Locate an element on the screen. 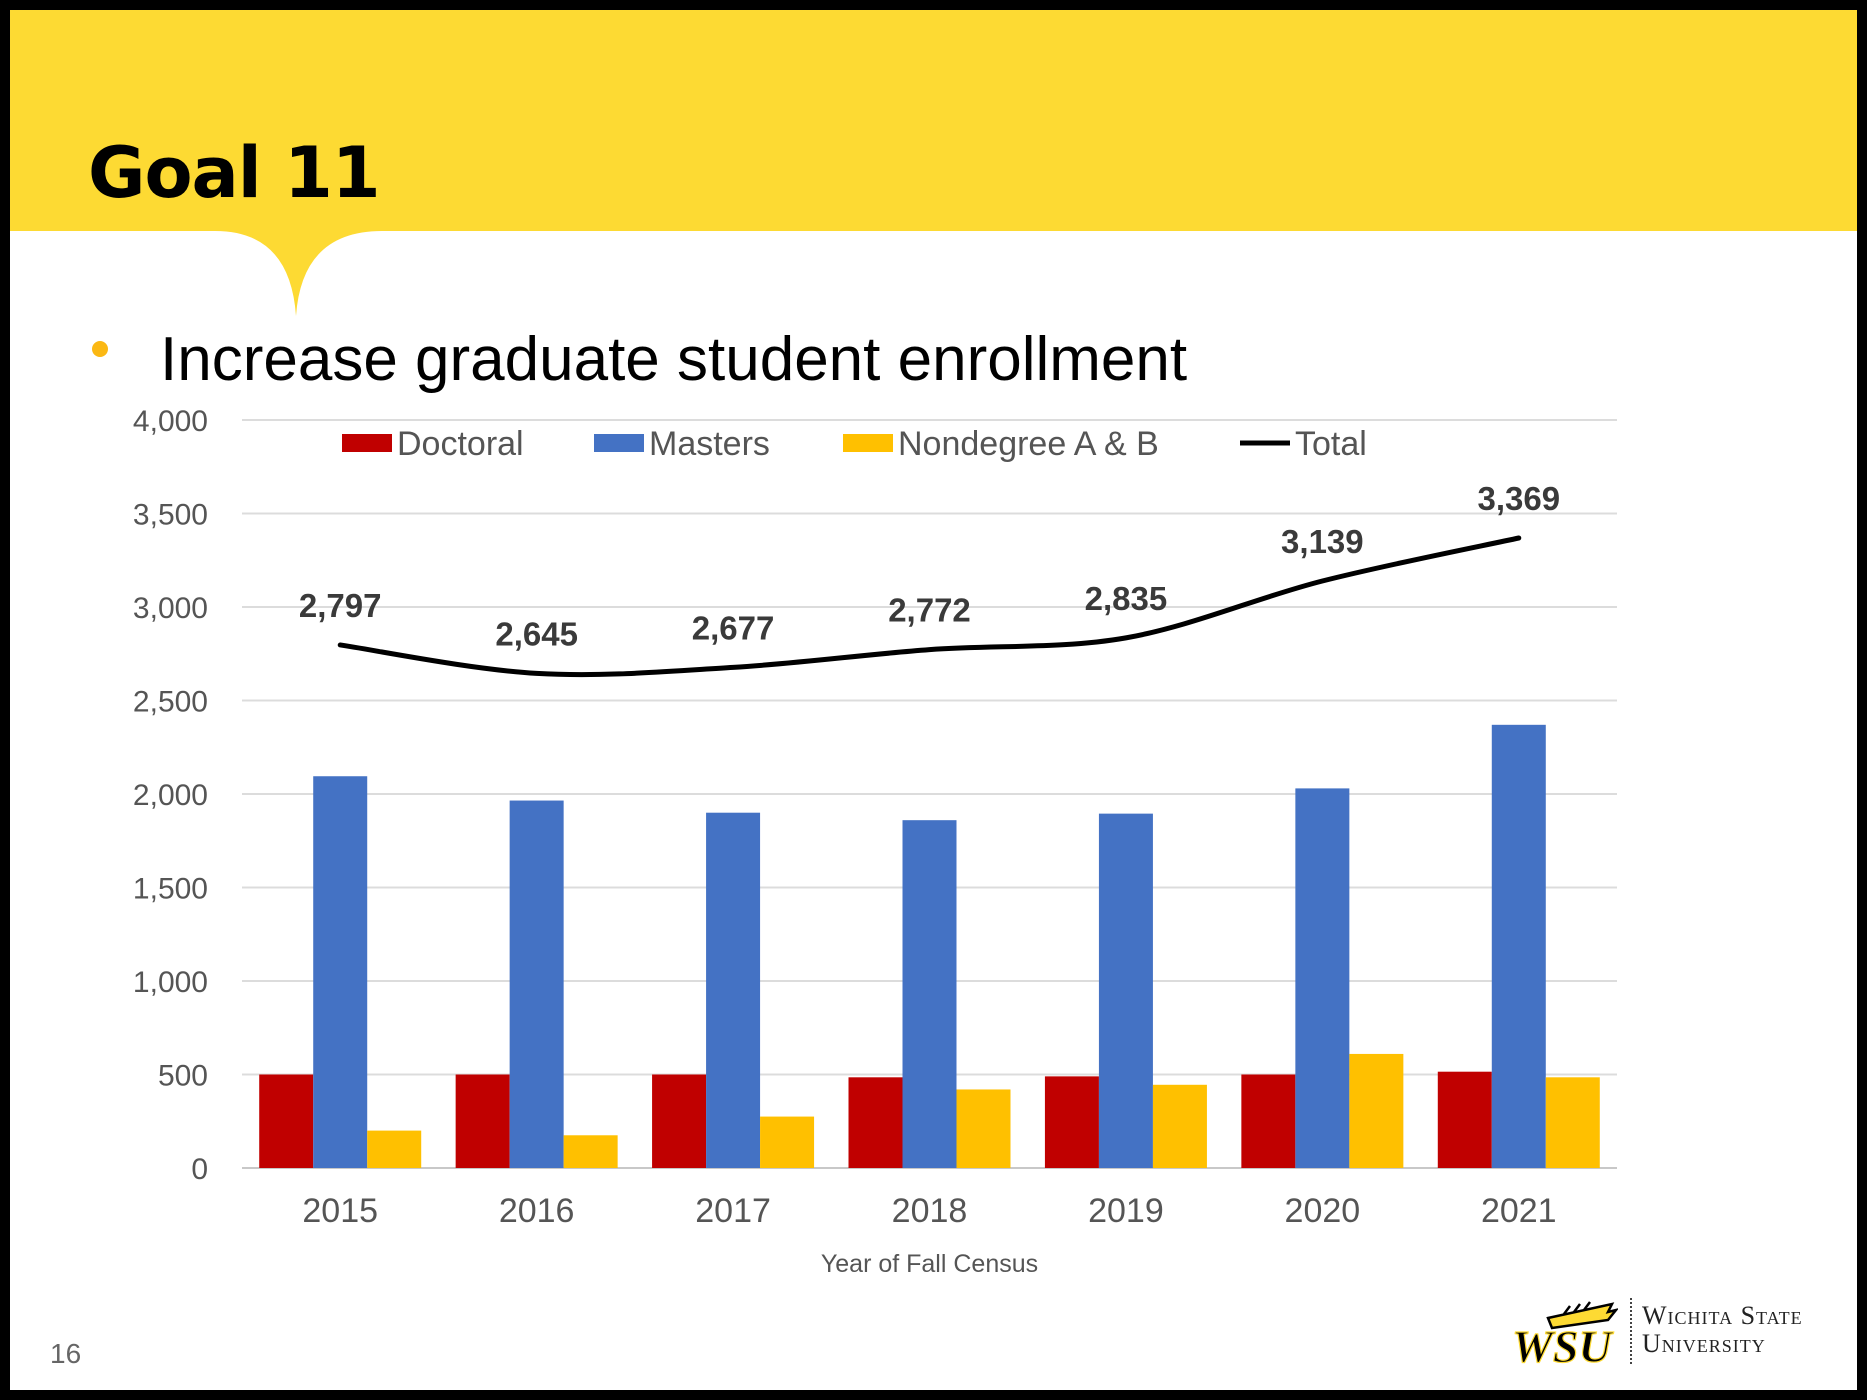 The height and width of the screenshot is (1400, 1867). x-tick-label: 2016 is located at coordinates (537, 1211).